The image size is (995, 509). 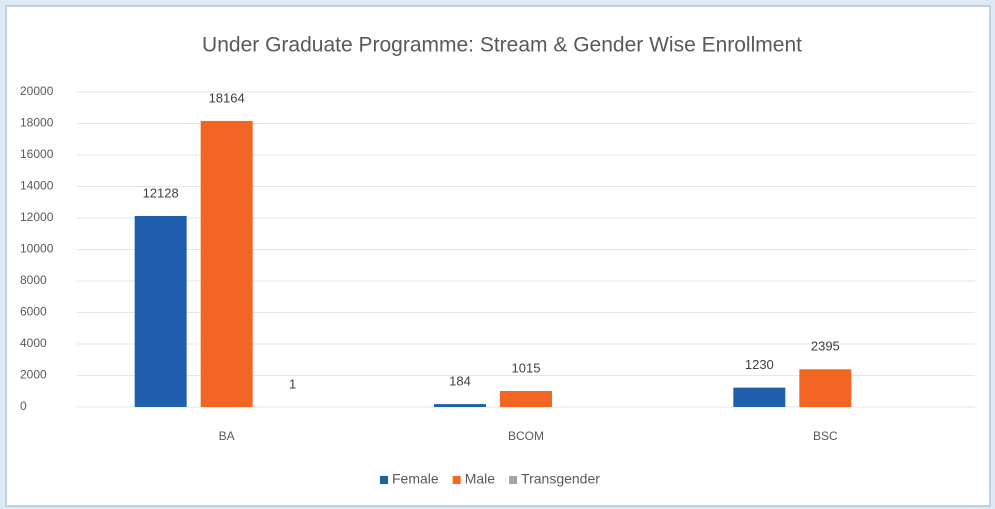 What do you see at coordinates (415, 479) in the screenshot?
I see `legend-label: Female` at bounding box center [415, 479].